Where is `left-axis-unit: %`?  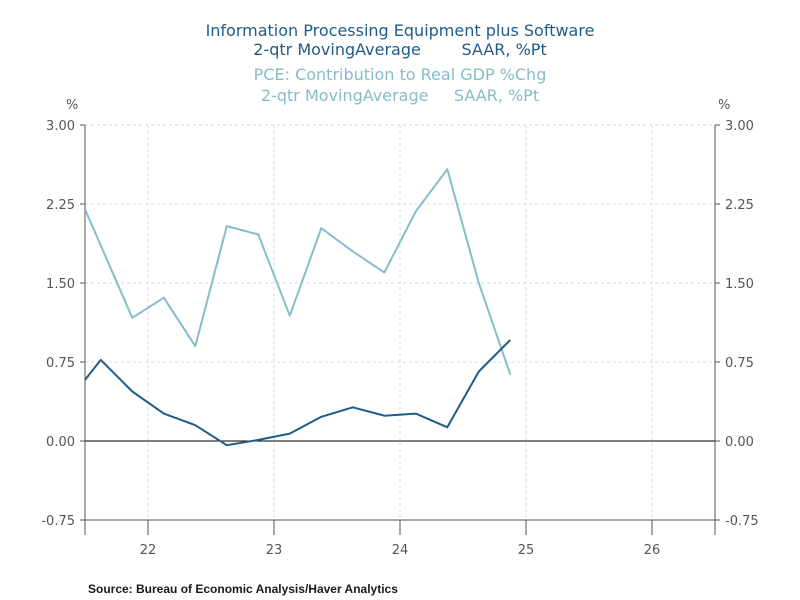 left-axis-unit: % is located at coordinates (72, 105).